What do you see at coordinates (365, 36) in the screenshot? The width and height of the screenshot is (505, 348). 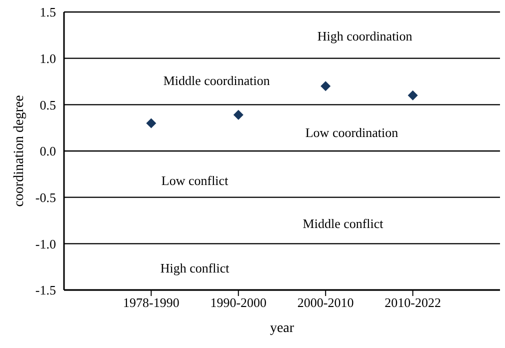 I see `annotation: High coordination` at bounding box center [365, 36].